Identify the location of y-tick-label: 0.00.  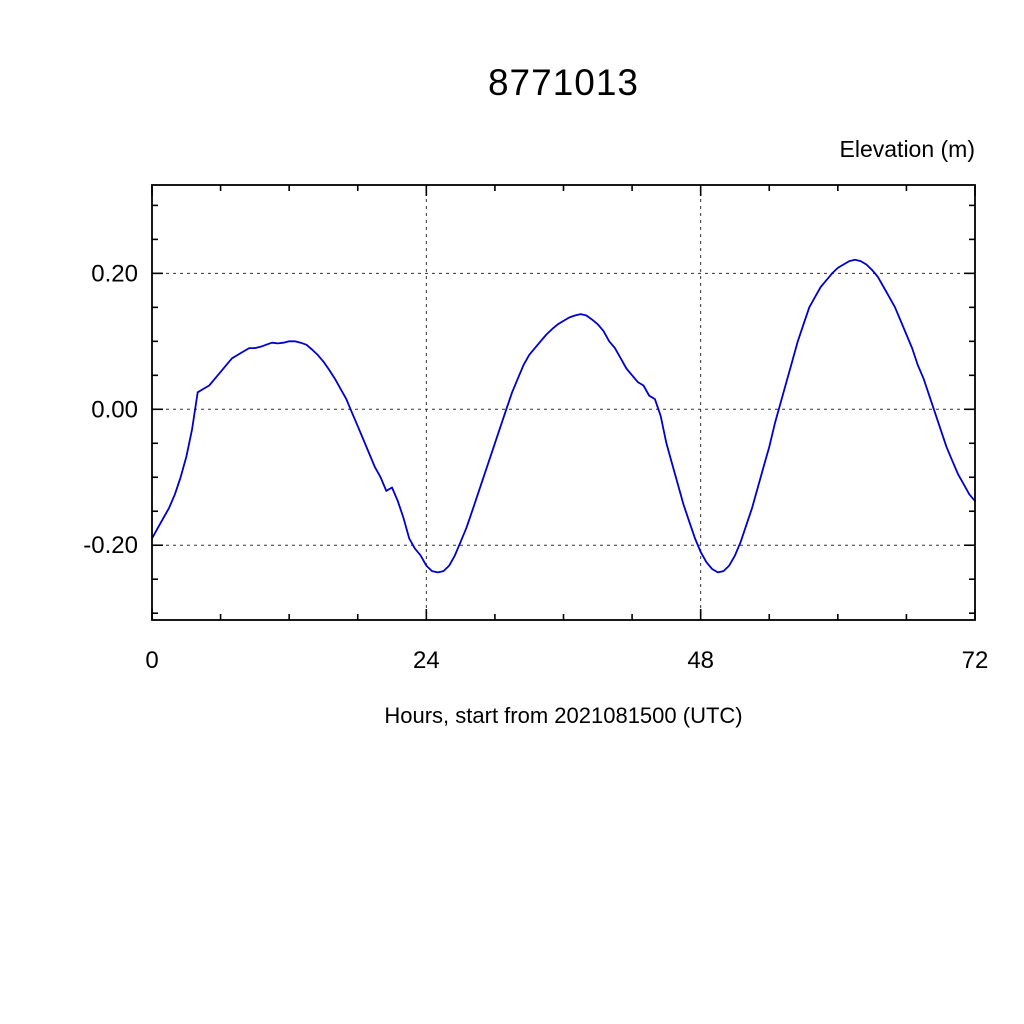
(114, 409).